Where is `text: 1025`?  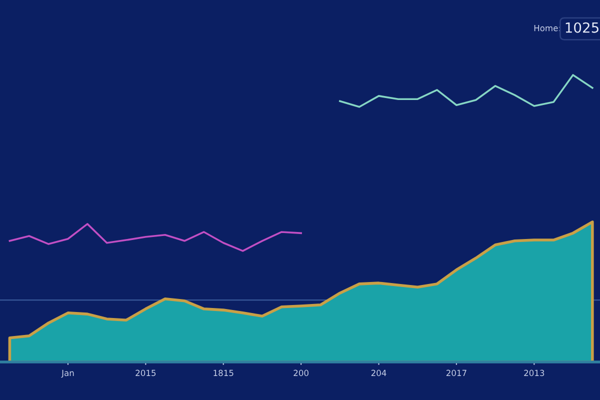 text: 1025 is located at coordinates (582, 27).